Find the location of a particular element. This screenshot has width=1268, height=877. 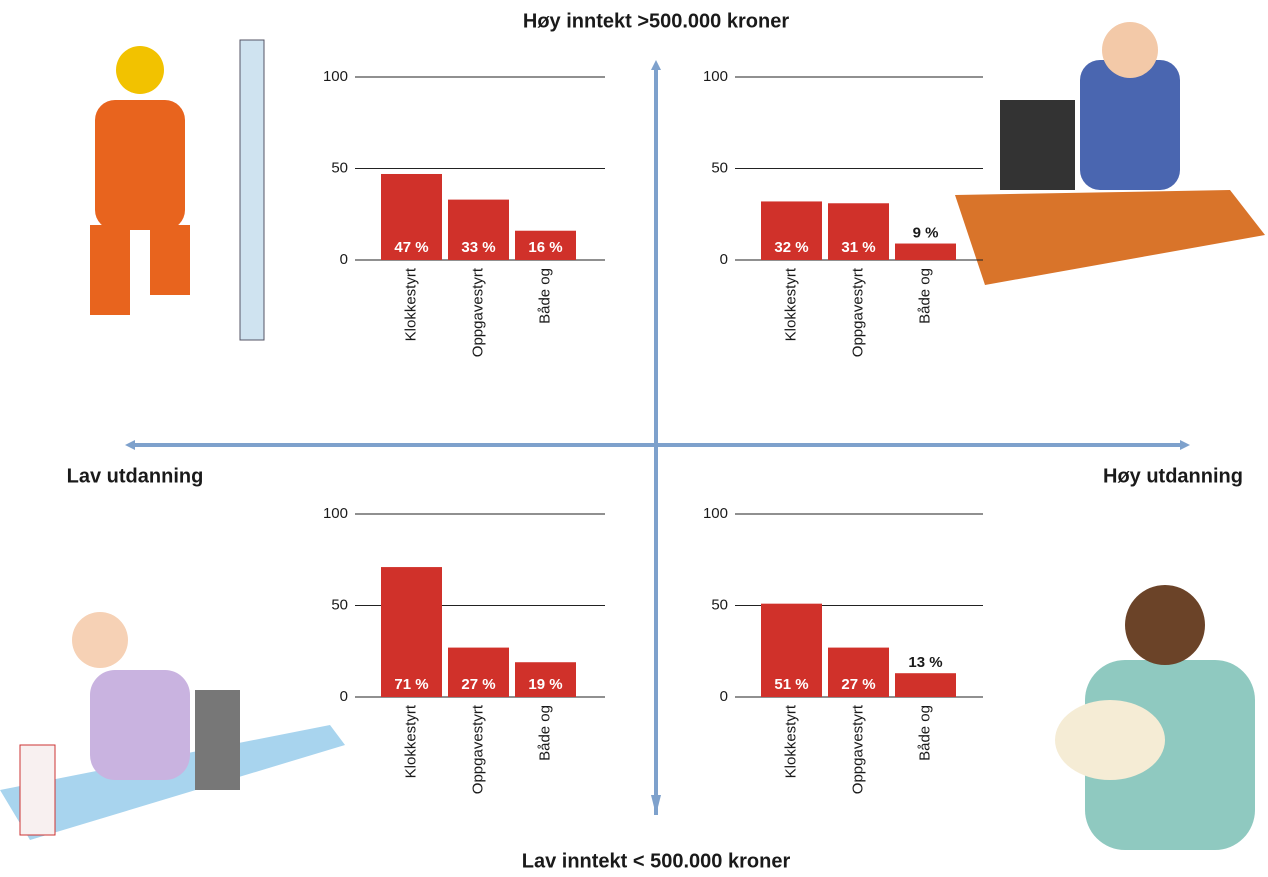

value-label: 9 % is located at coordinates (926, 232).